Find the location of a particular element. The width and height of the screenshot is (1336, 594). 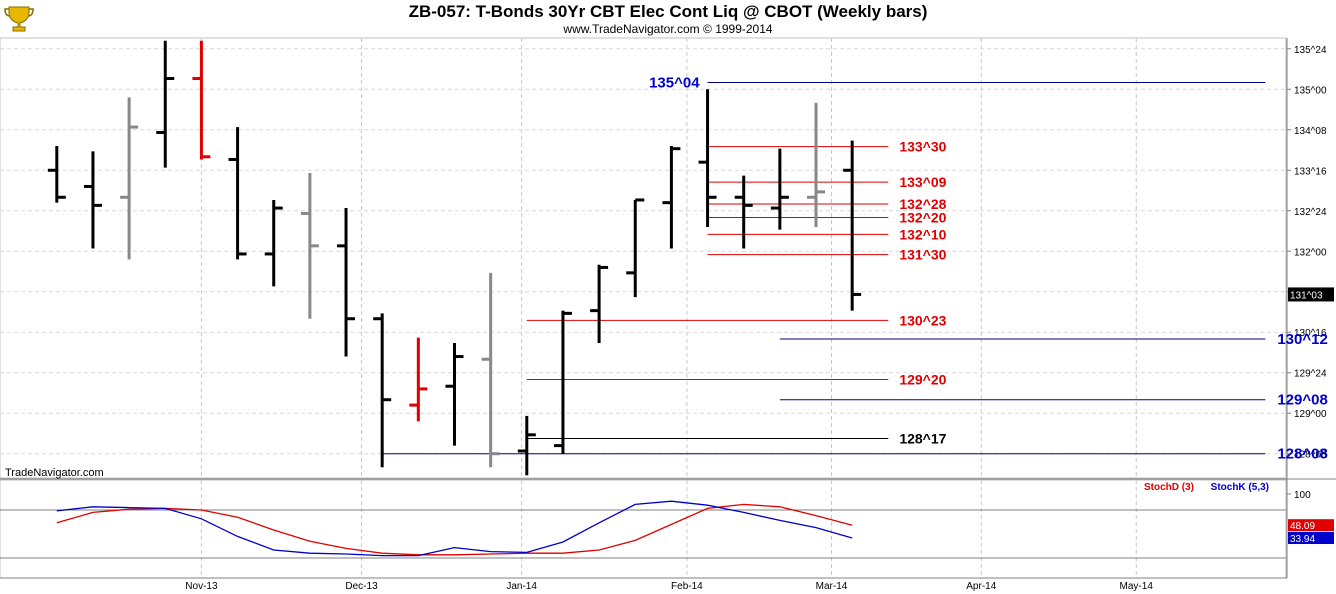

y-tick-label: 132^24 is located at coordinates (1310, 212).